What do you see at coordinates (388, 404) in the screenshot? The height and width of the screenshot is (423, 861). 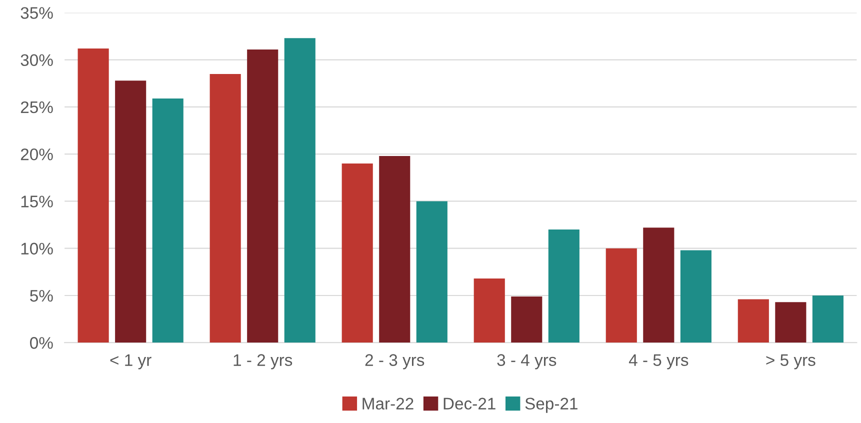 I see `legend-label: Mar-22` at bounding box center [388, 404].